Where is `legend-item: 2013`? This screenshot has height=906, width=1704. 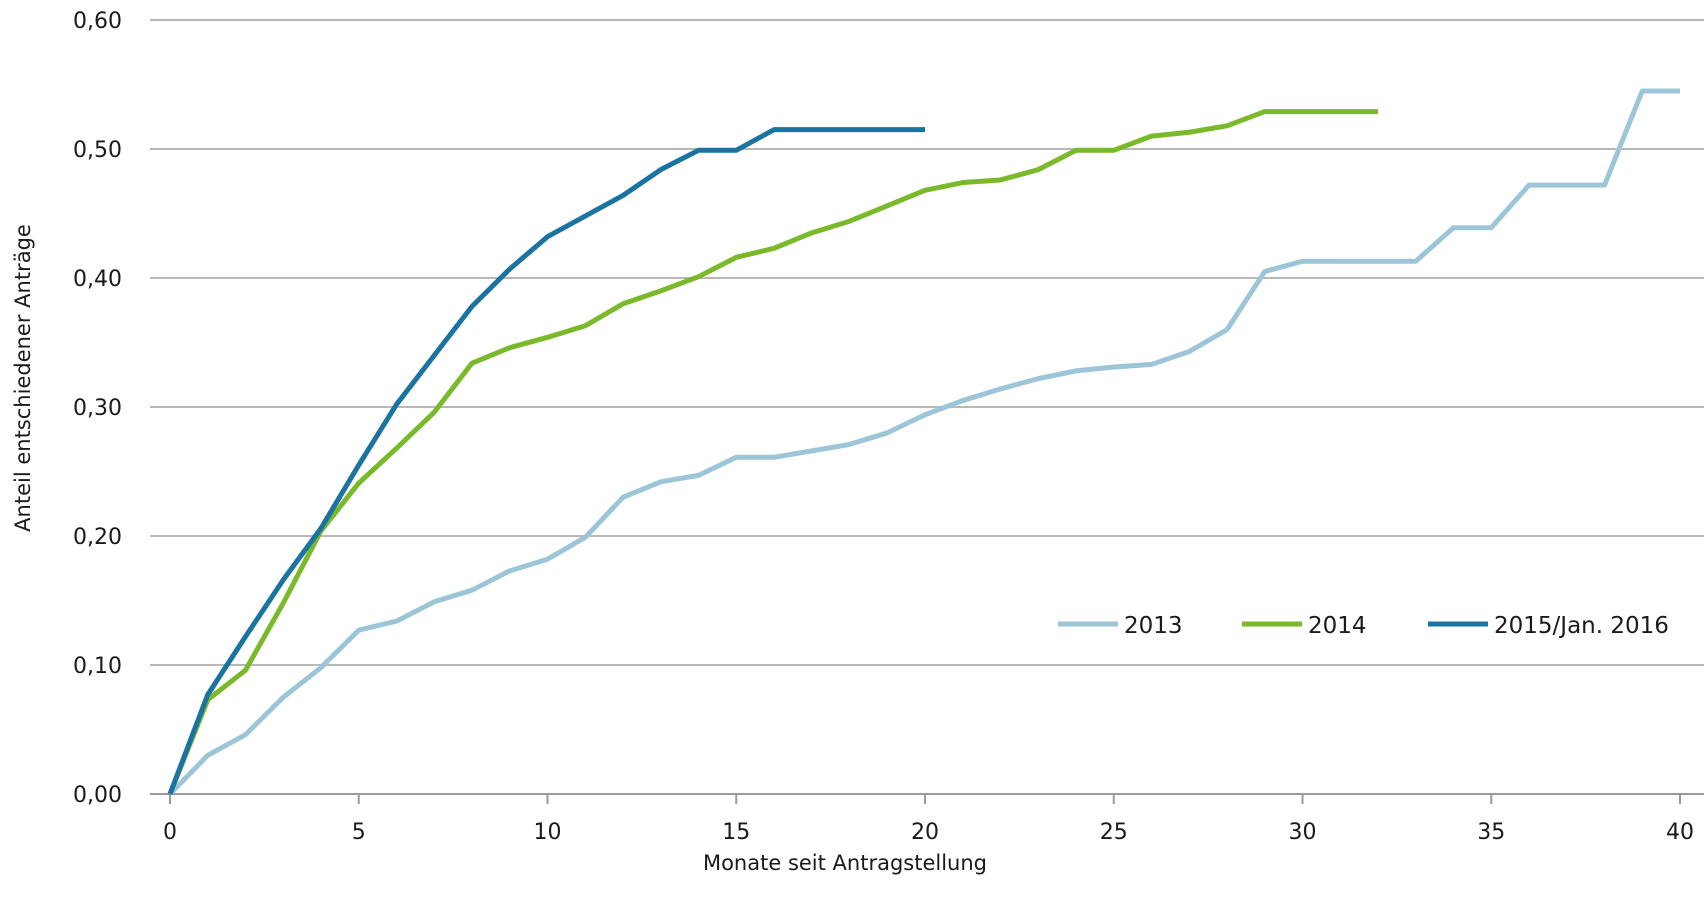
legend-item: 2013 is located at coordinates (1120, 626).